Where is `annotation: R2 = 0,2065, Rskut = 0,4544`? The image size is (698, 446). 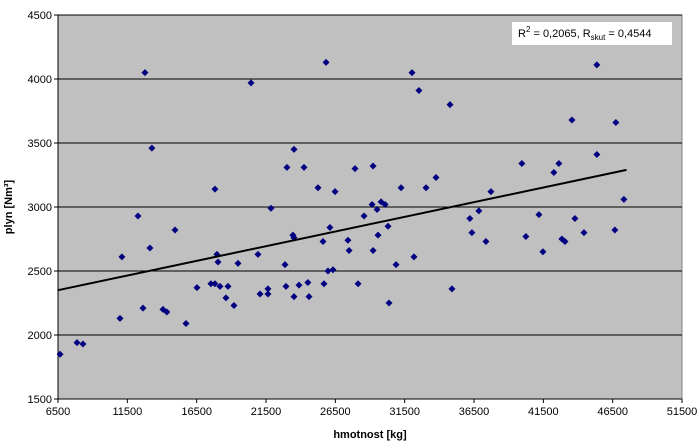 annotation: R2 = 0,2065, Rskut = 0,4544 is located at coordinates (585, 33).